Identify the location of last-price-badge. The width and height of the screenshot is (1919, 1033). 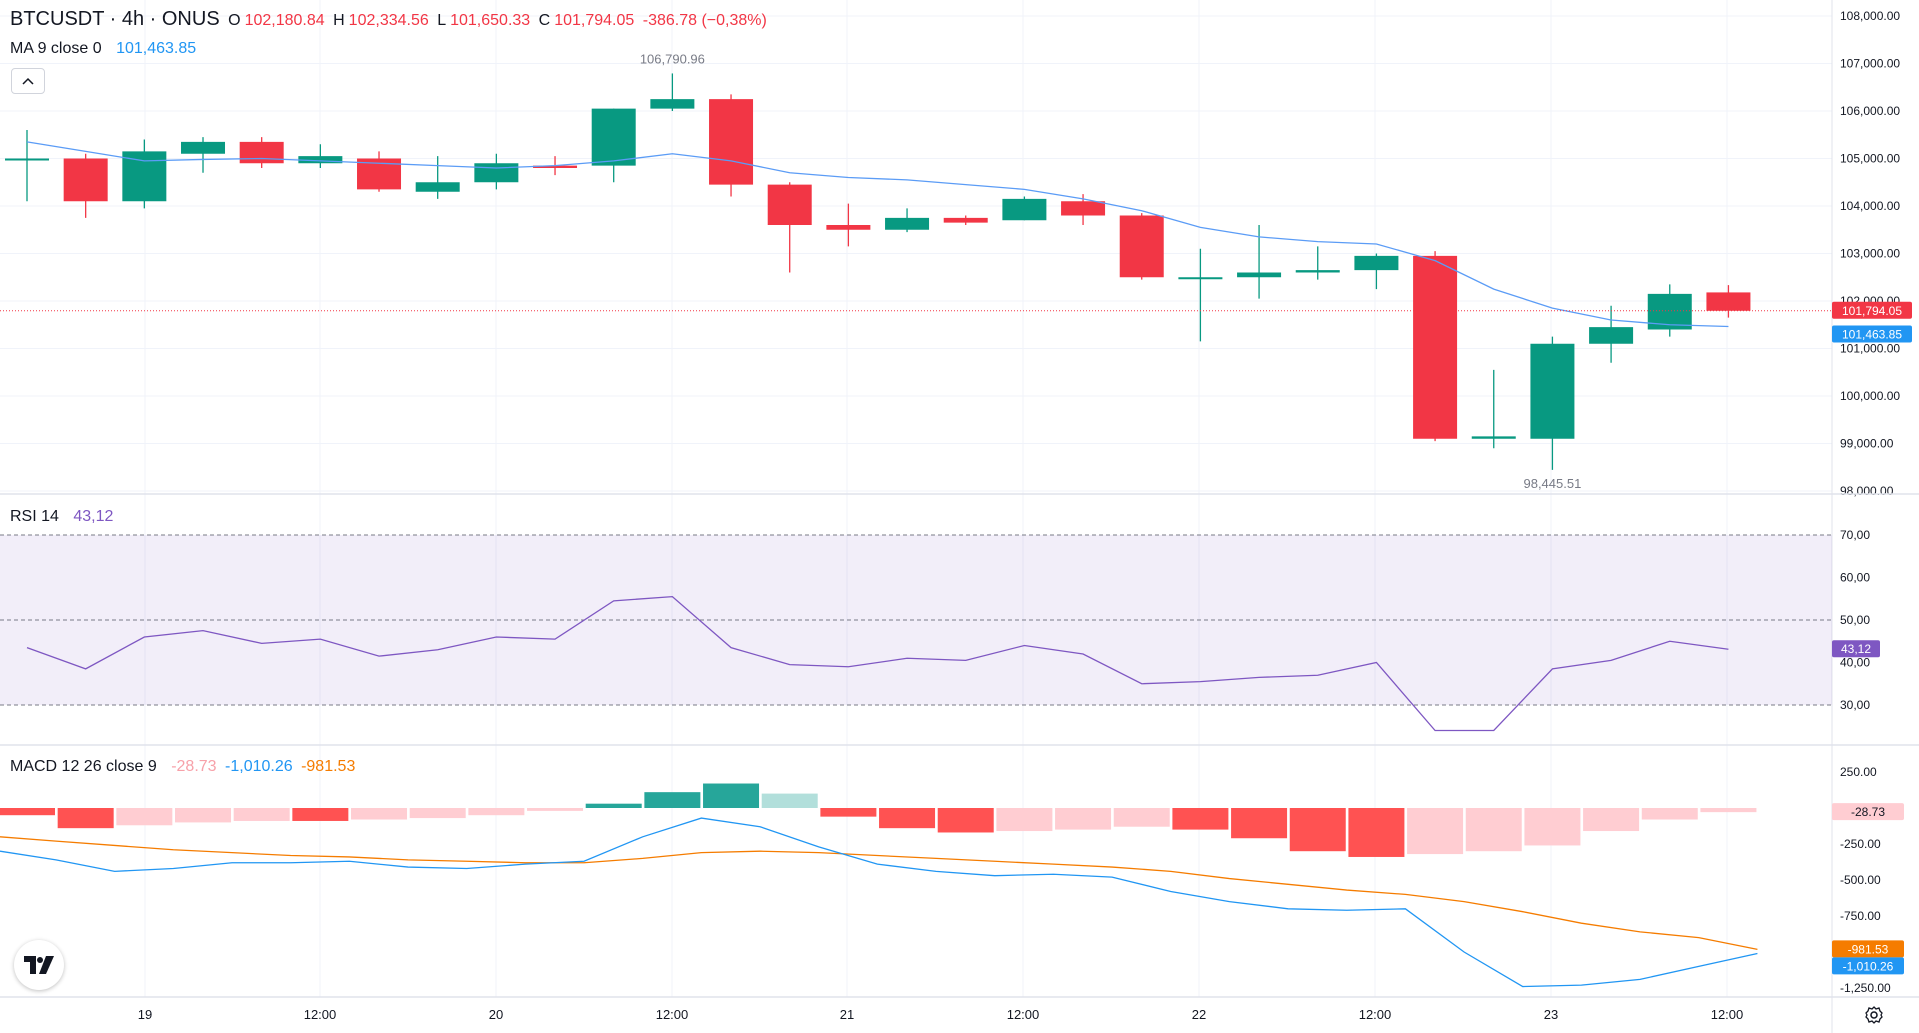
(1872, 310).